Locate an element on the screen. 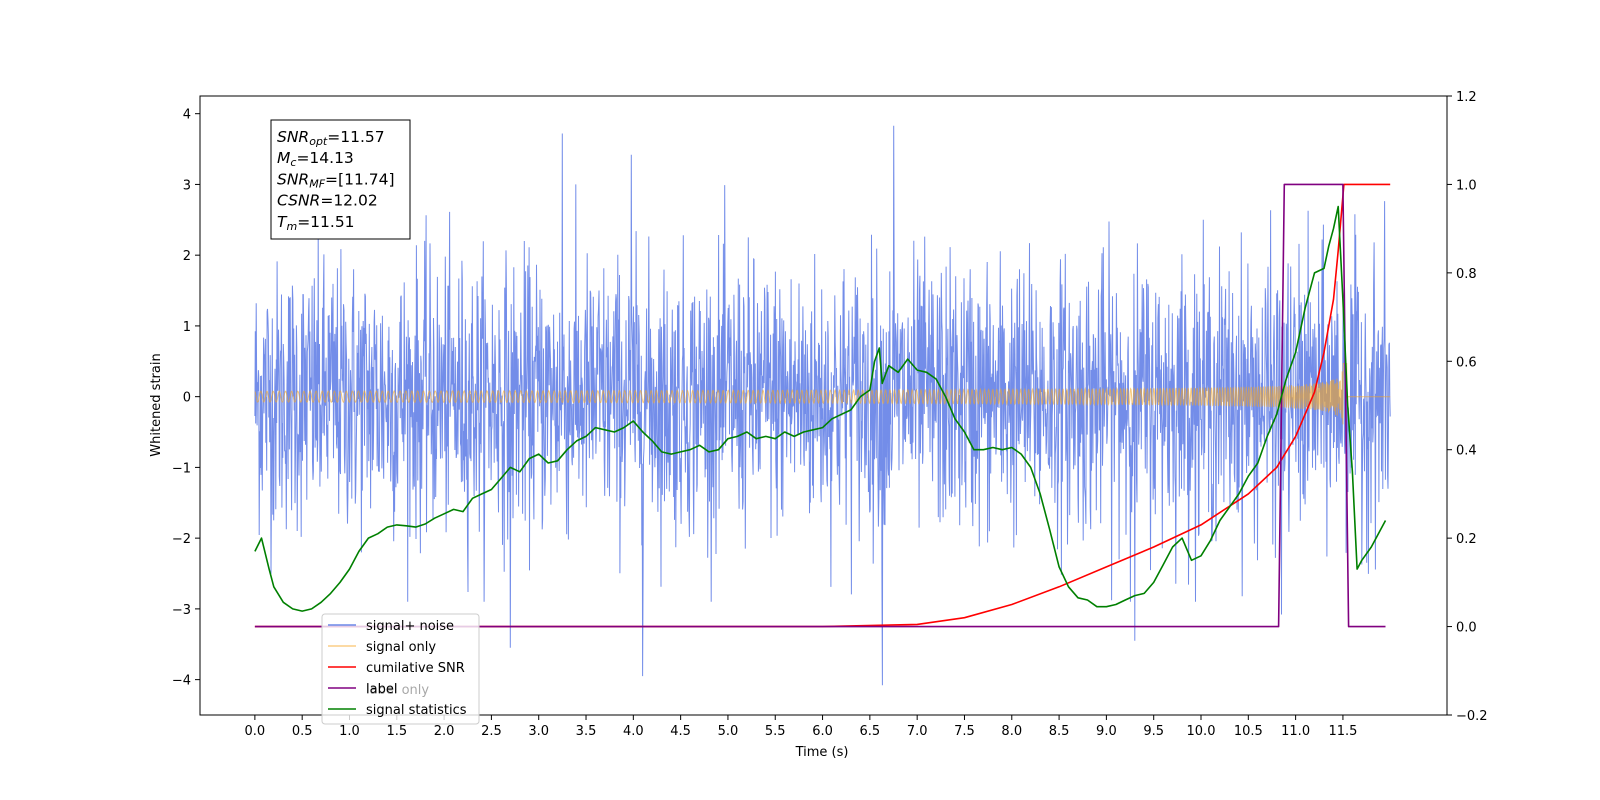 The height and width of the screenshot is (800, 1600). x-tick-label: 4.0 is located at coordinates (633, 731).